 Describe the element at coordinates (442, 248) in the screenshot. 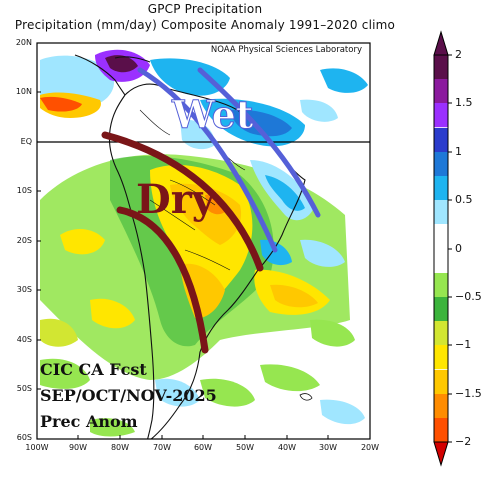

I see `colorbar` at that location.